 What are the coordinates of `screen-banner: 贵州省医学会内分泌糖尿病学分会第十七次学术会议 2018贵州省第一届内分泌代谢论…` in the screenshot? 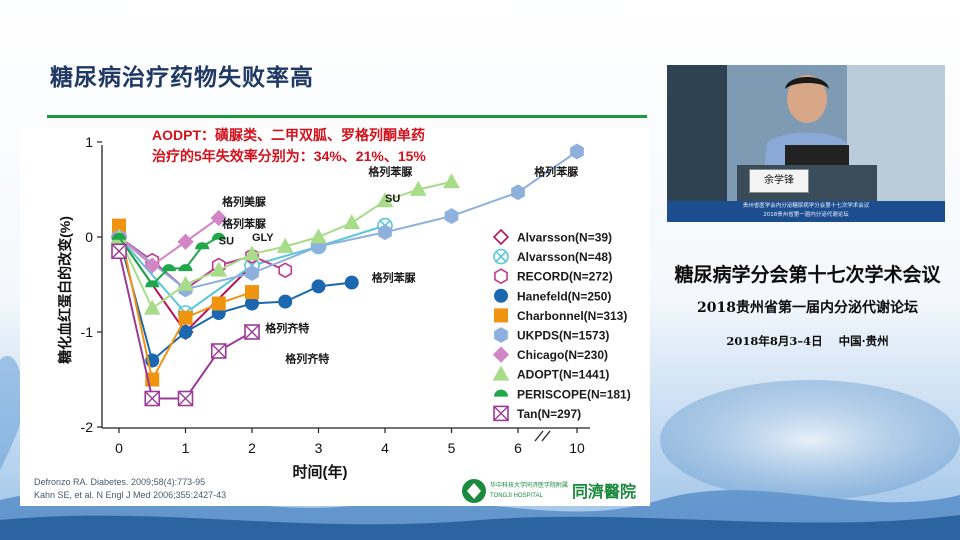 It's located at (806, 211).